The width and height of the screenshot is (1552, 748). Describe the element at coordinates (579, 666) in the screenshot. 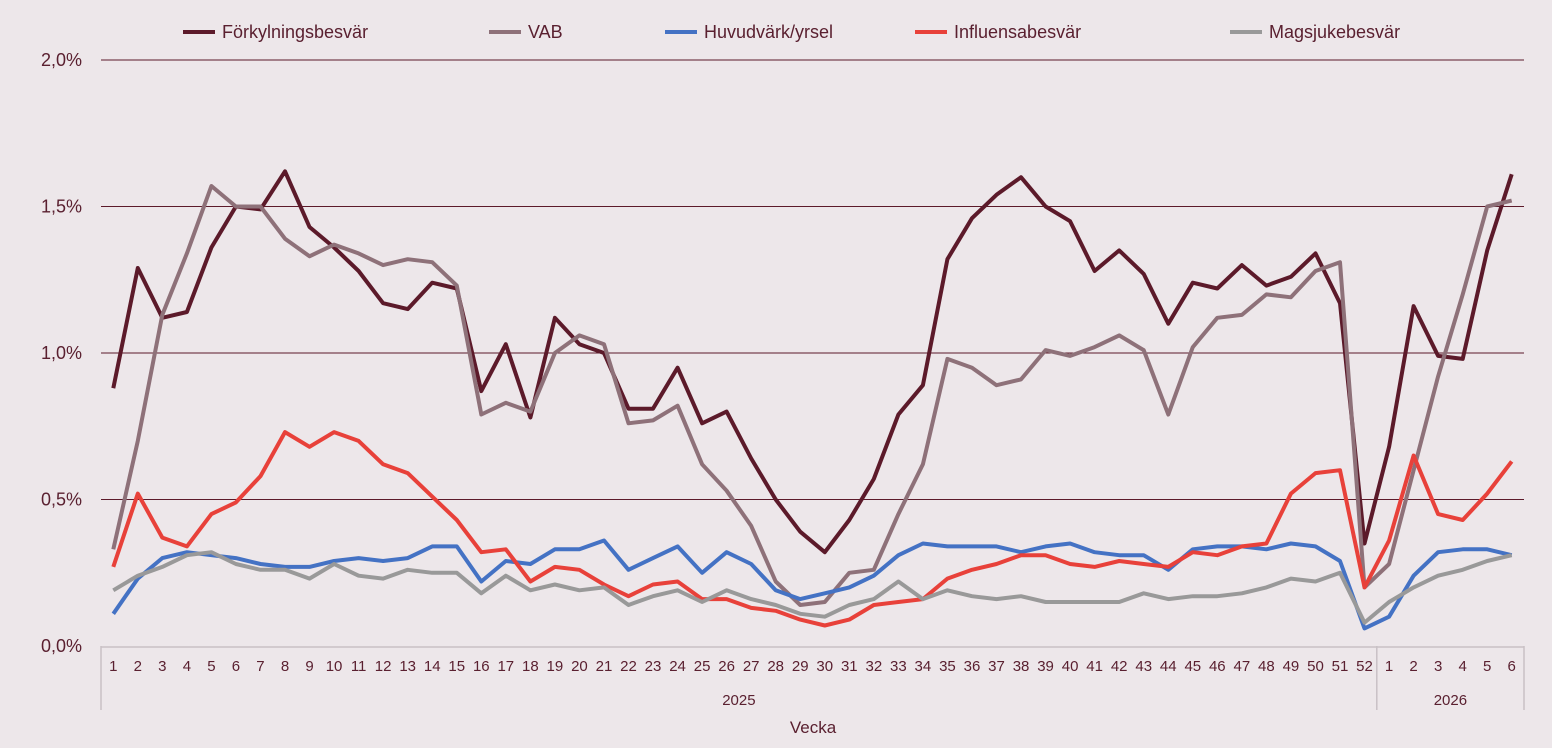

I see `x-tick-label: 20` at that location.